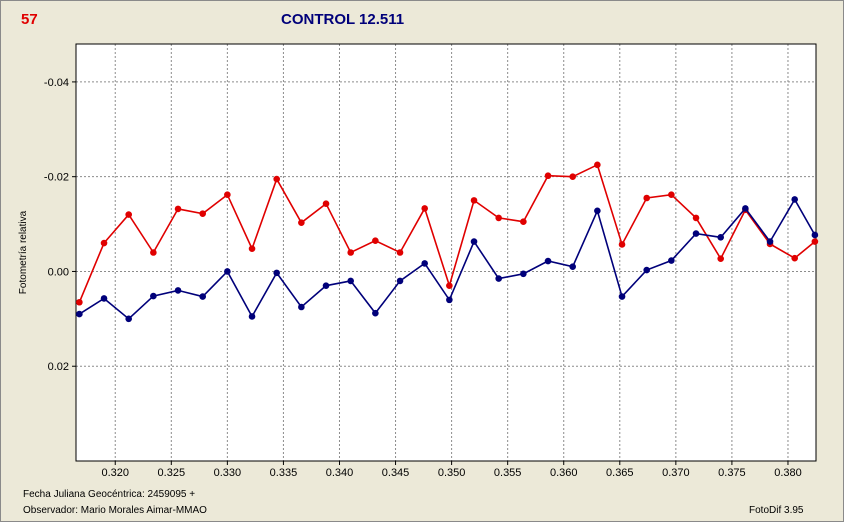 The image size is (844, 522). Describe the element at coordinates (29, 19) in the screenshot. I see `object-number: 57` at that location.